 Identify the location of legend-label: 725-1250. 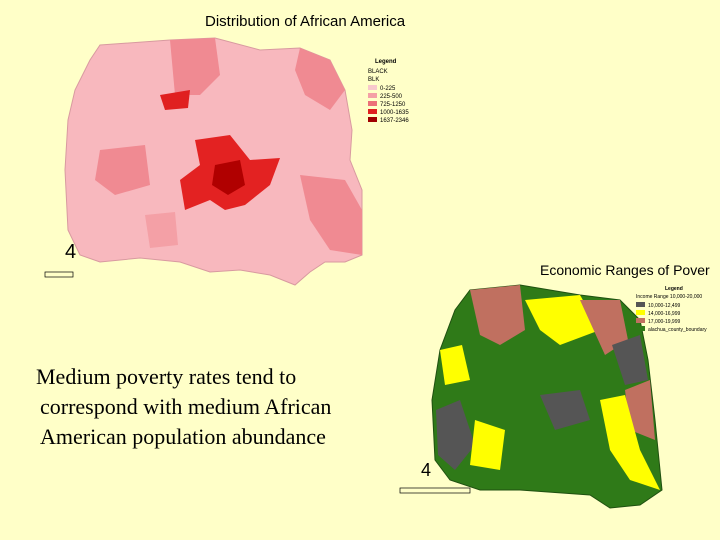
(393, 105).